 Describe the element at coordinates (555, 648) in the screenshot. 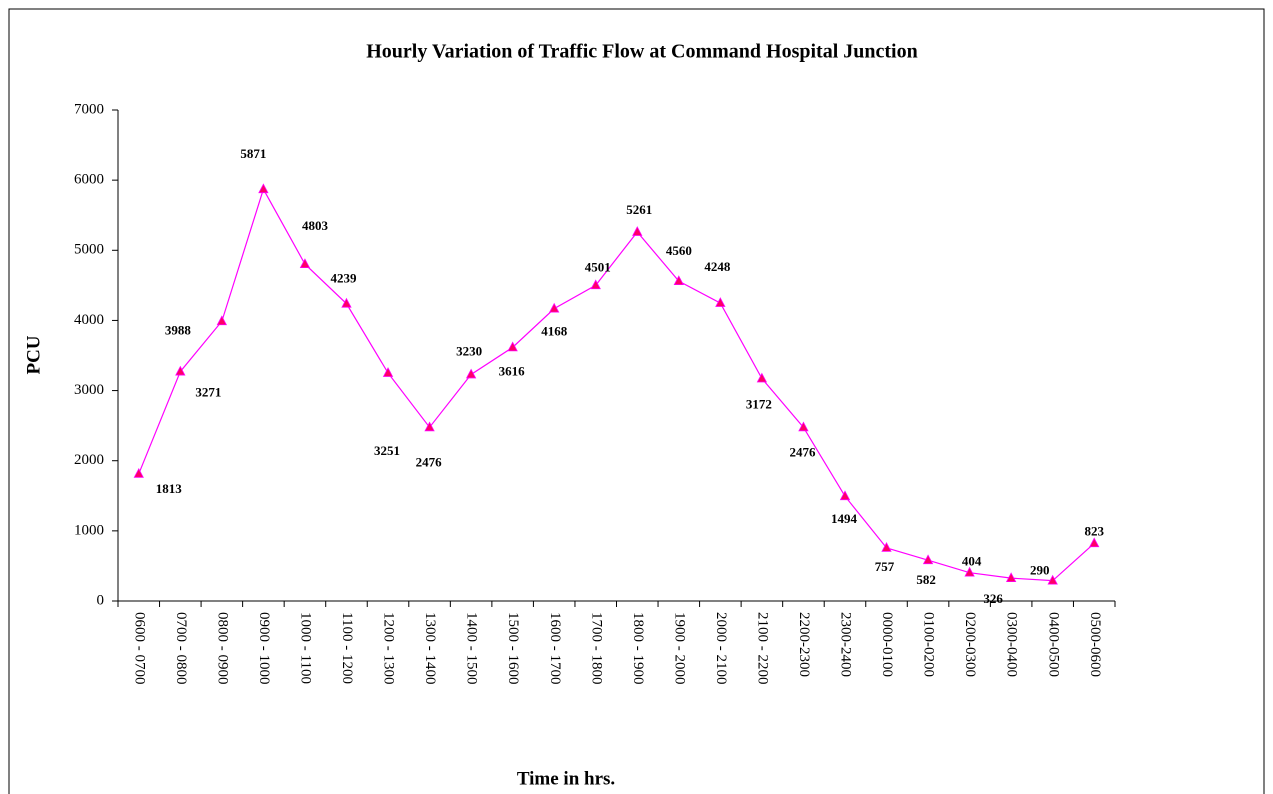

I see `x-tick-label: 1600 - 1700` at that location.